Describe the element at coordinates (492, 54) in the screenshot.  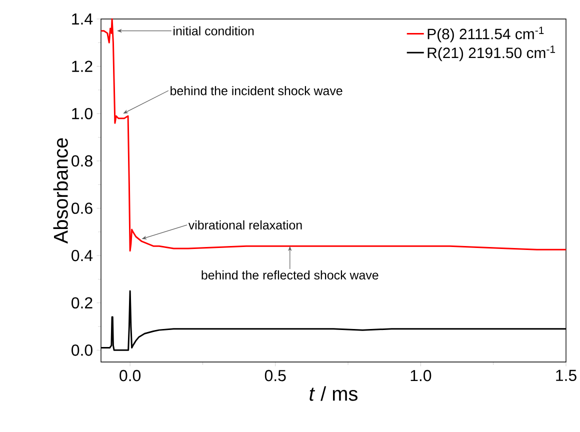
I see `legend-label: R(21) 2191.50 cm$^{-1}$` at that location.